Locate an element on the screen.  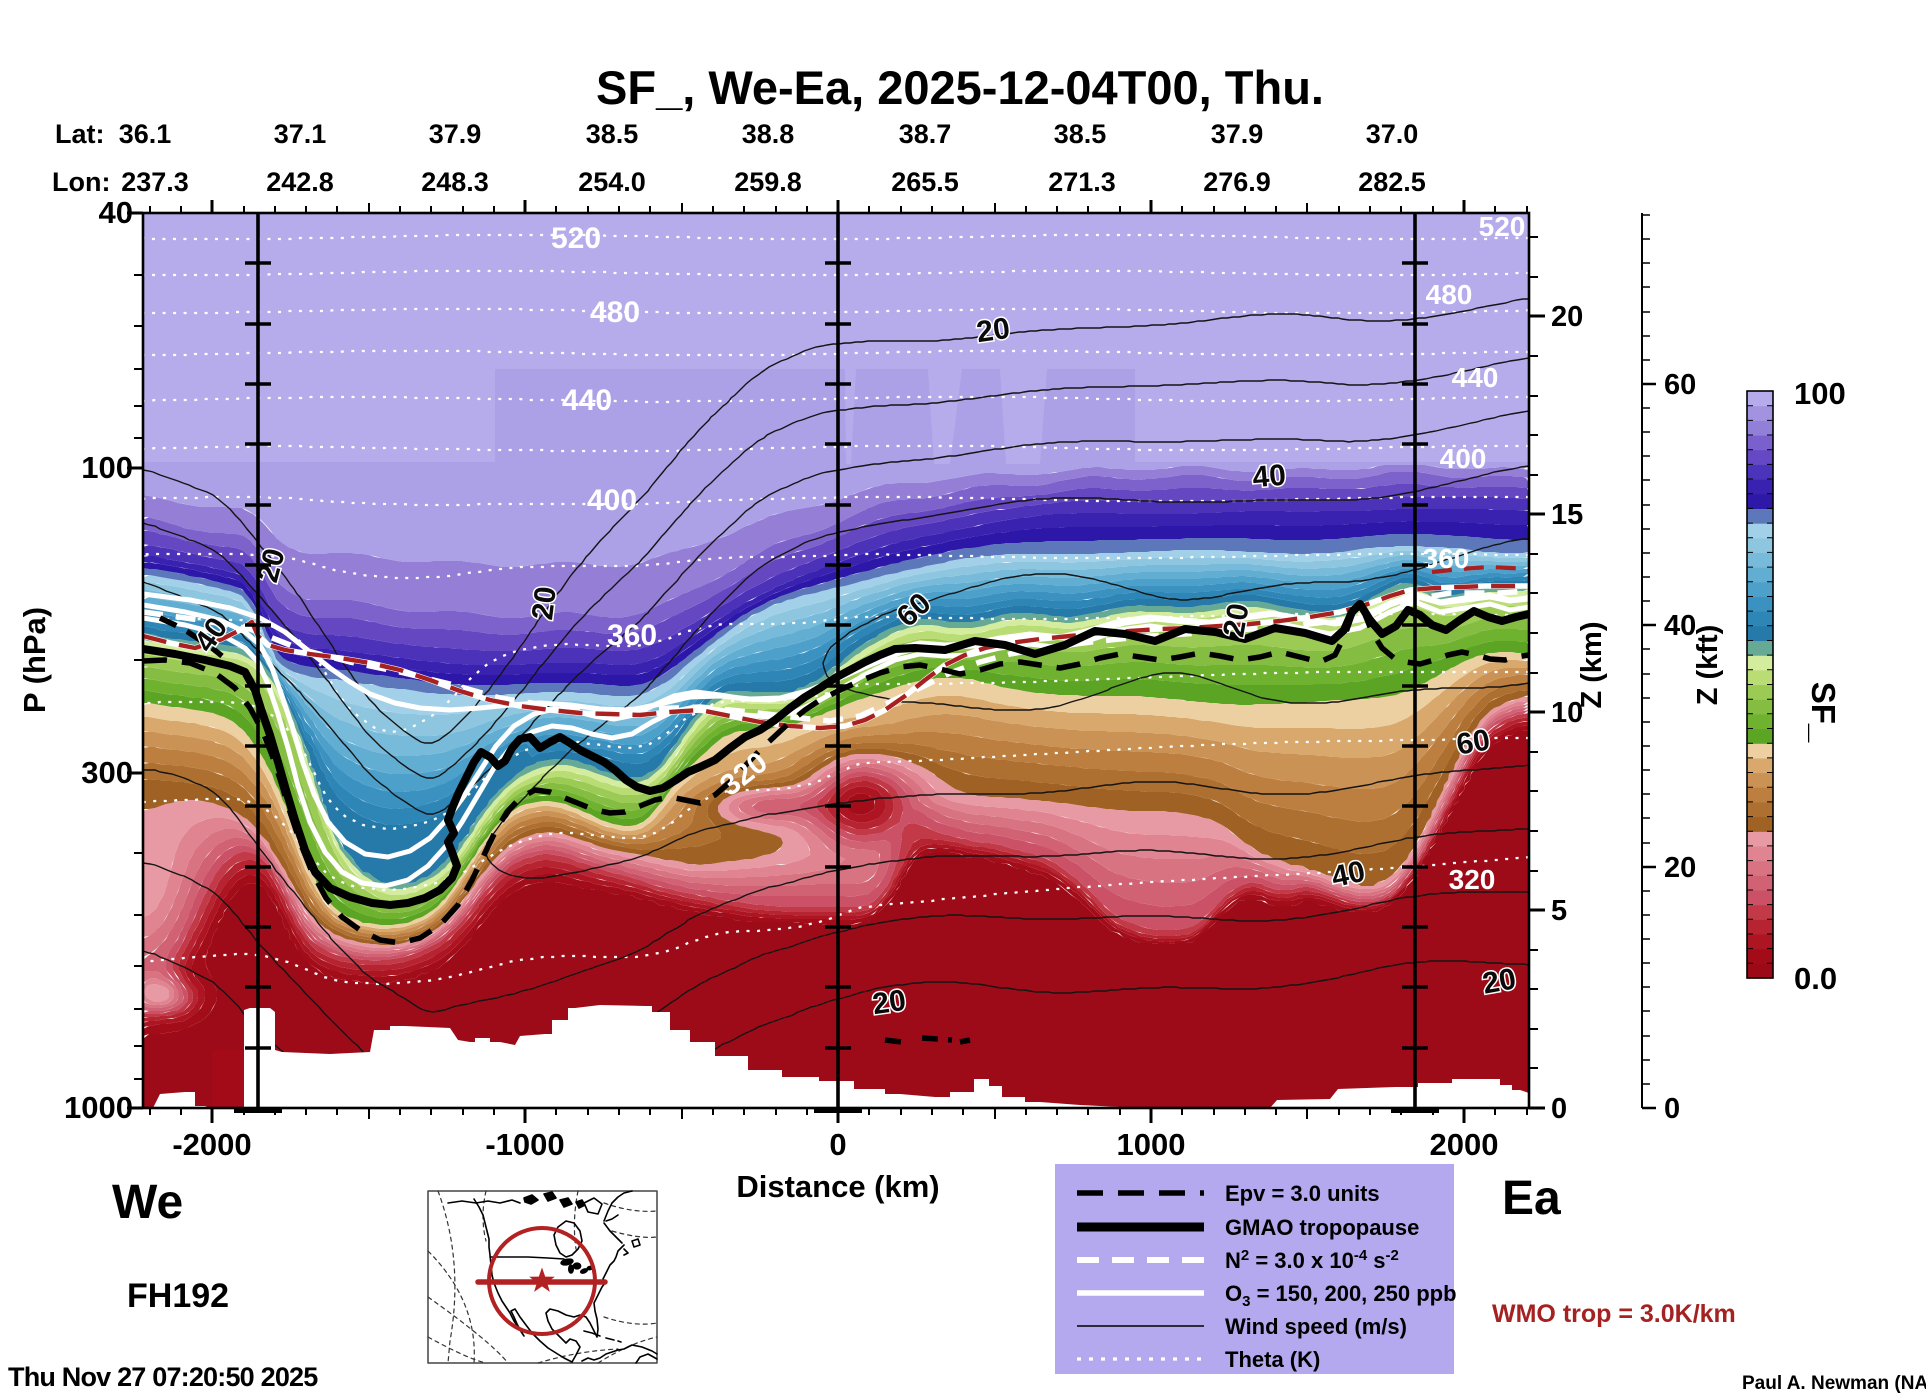
svg-text: O3 = 150, 200, 250 ppb is located at coordinates (1341, 1295).